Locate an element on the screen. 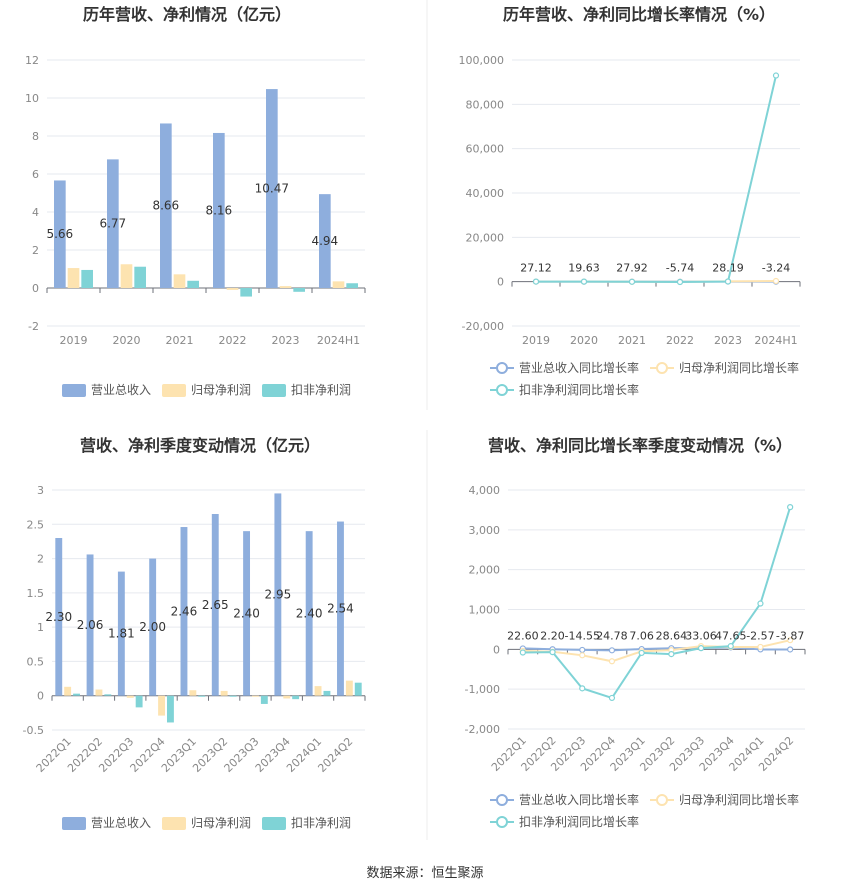 This screenshot has height=891, width=850. data-label: 24.78 is located at coordinates (612, 635).